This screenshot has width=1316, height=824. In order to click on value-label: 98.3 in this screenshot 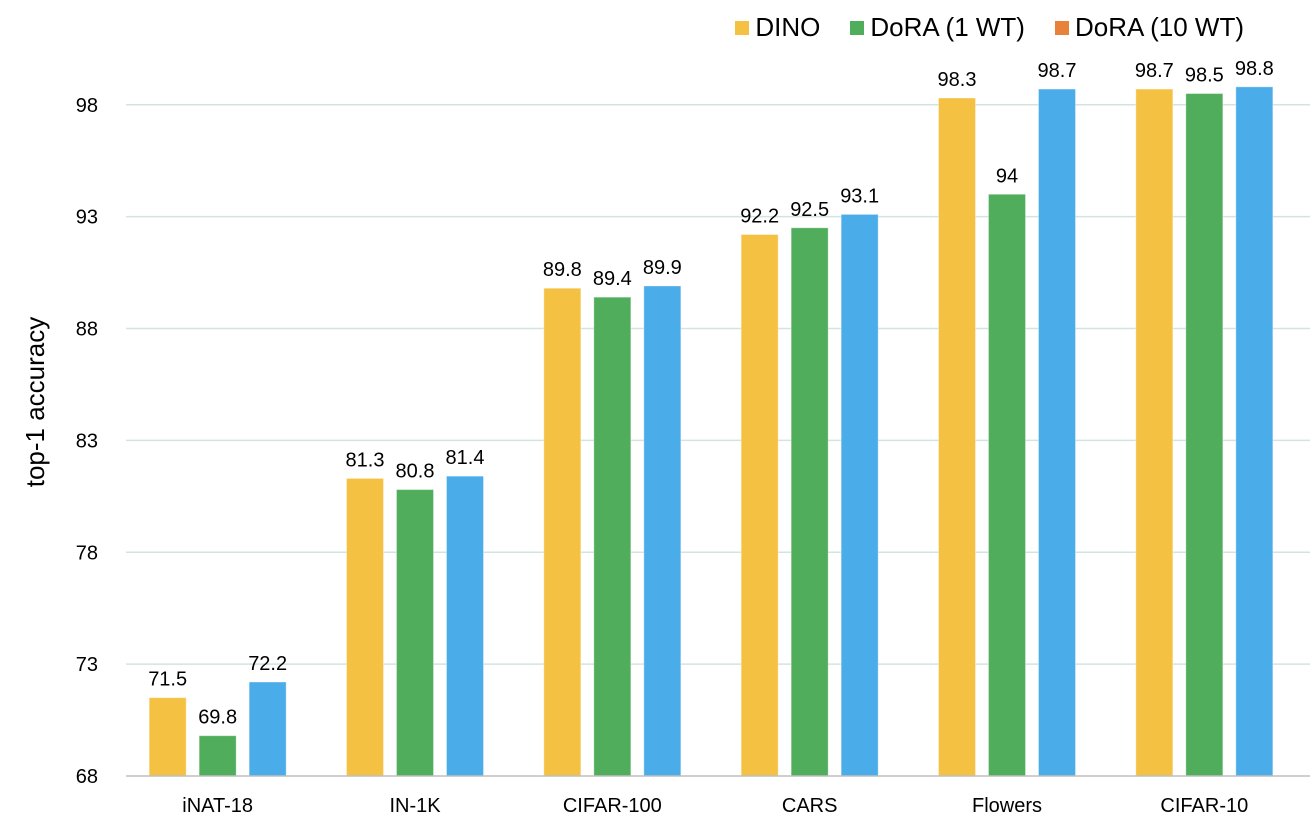, I will do `click(957, 80)`.